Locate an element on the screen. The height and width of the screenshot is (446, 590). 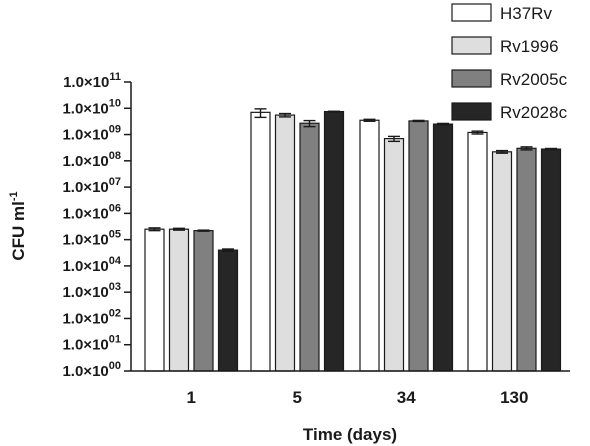
y-tick-exponent: 04 is located at coordinates (115, 261).